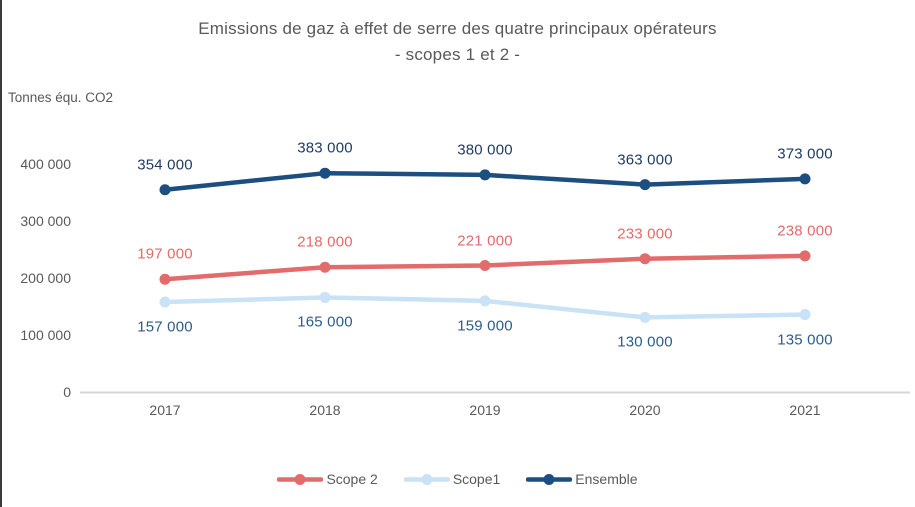 This screenshot has width=915, height=507. What do you see at coordinates (325, 297) in the screenshot?
I see `data-point-scope1-2018` at bounding box center [325, 297].